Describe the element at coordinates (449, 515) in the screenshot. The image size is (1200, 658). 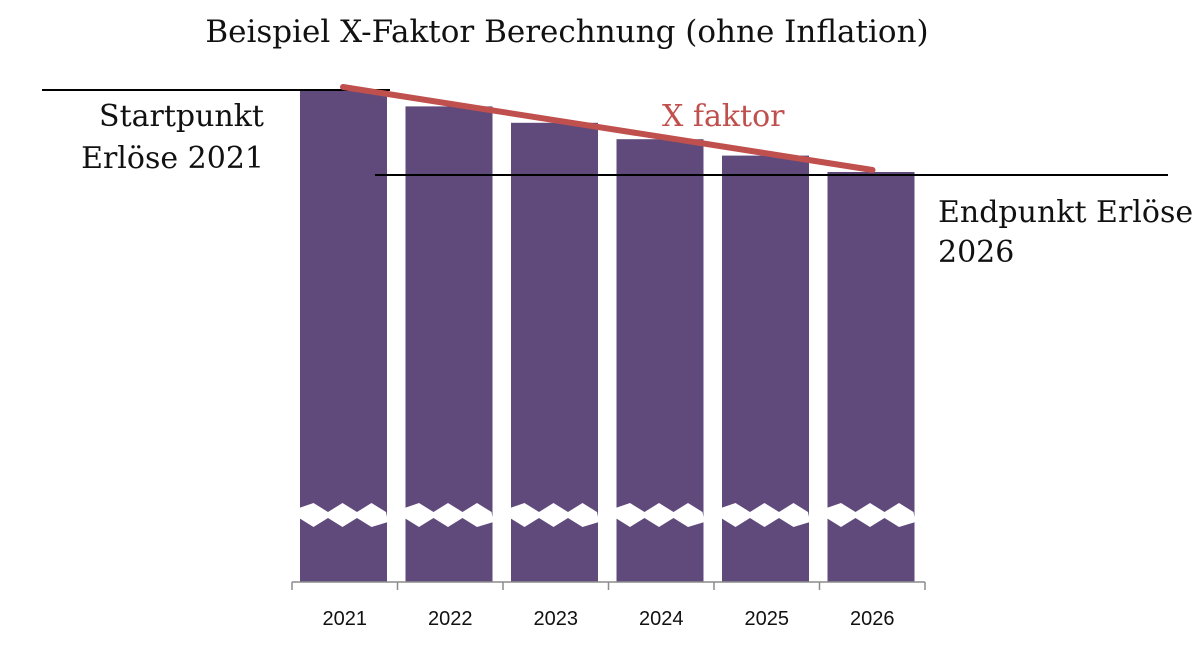
I see `axis-break-2022` at that location.